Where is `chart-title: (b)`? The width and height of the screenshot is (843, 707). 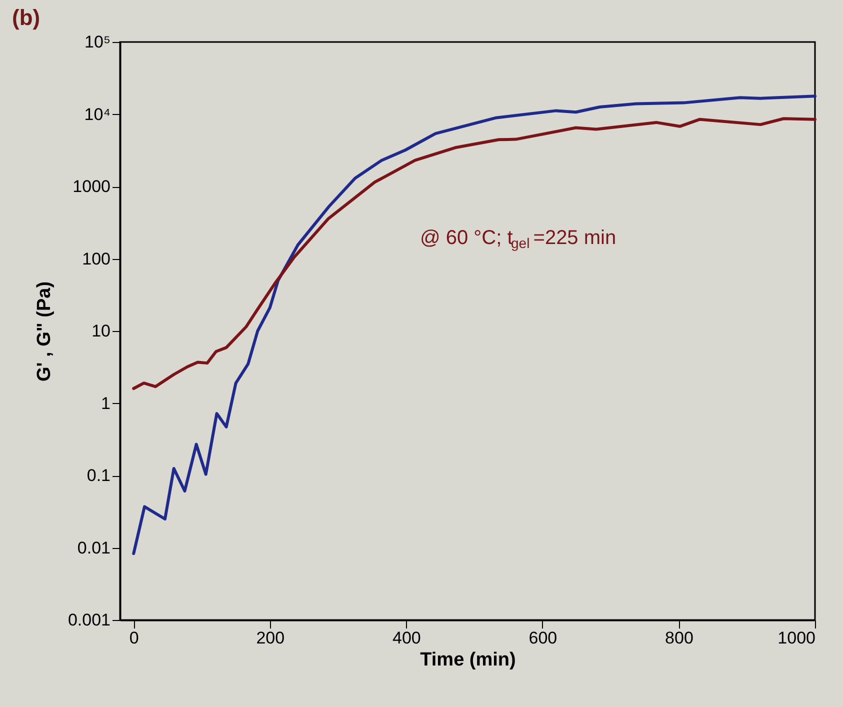
chart-title: (b) is located at coordinates (26, 17).